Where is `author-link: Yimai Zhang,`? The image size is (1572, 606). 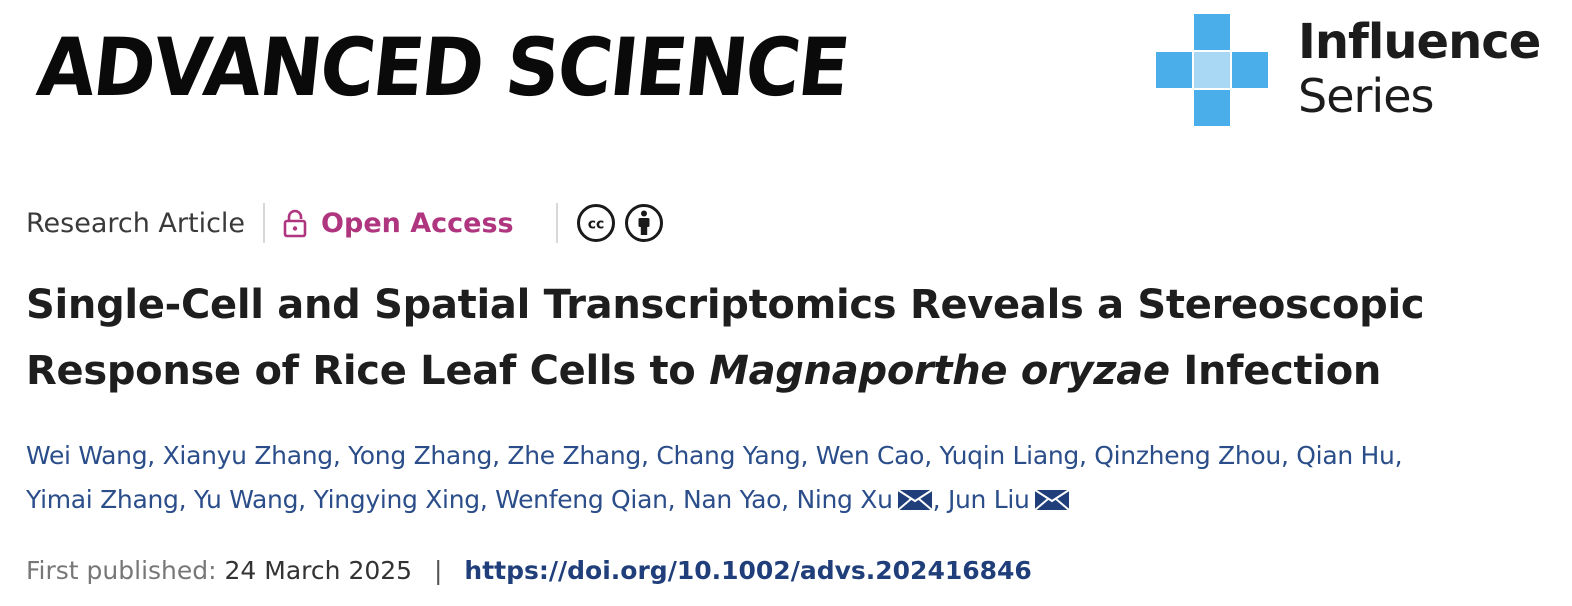
author-link: Yimai Zhang, is located at coordinates (106, 499).